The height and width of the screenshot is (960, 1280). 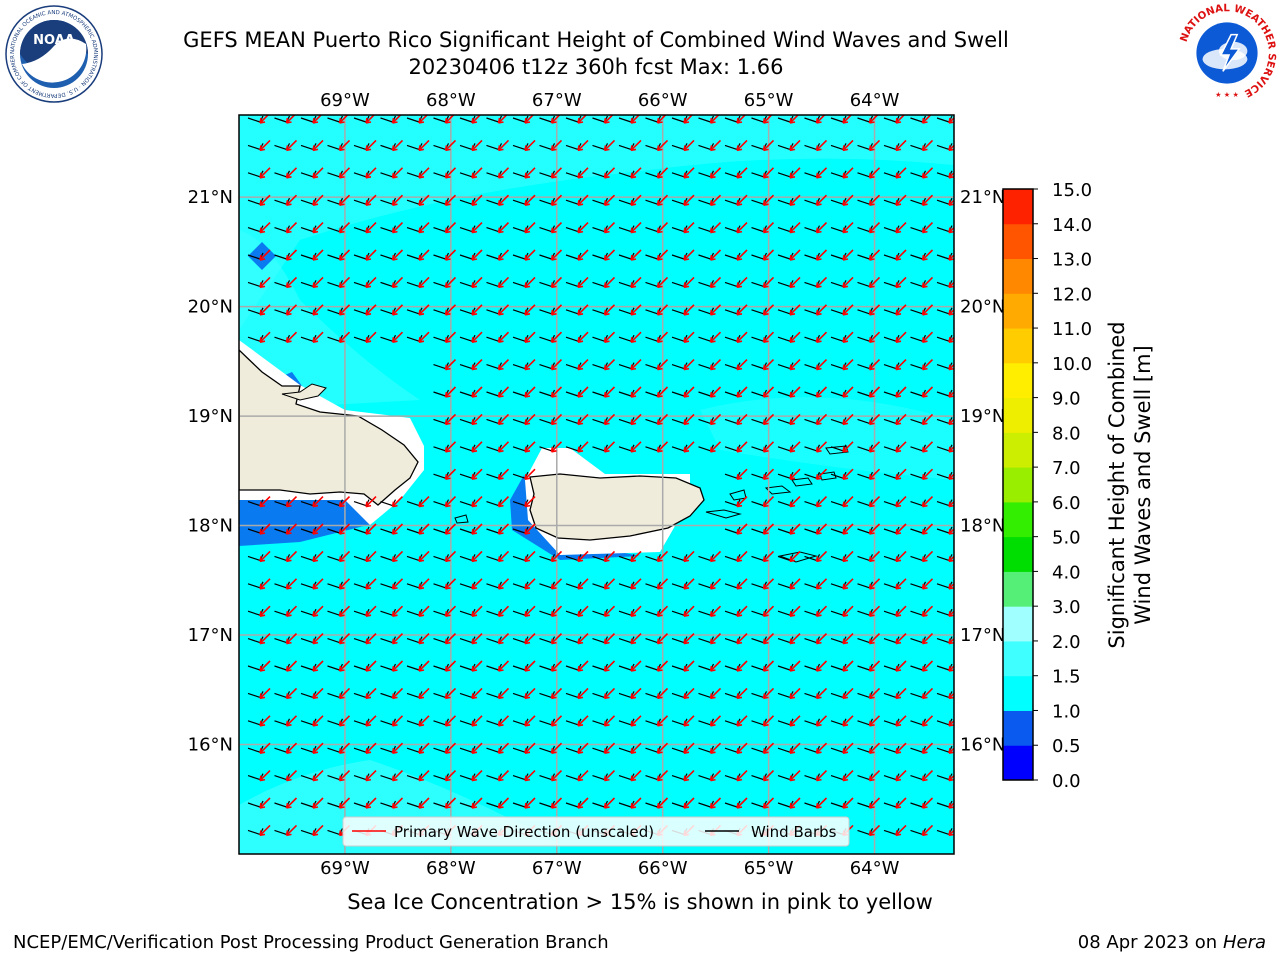 I want to click on legend-barb-label: Wind Barbs, so click(x=794, y=832).